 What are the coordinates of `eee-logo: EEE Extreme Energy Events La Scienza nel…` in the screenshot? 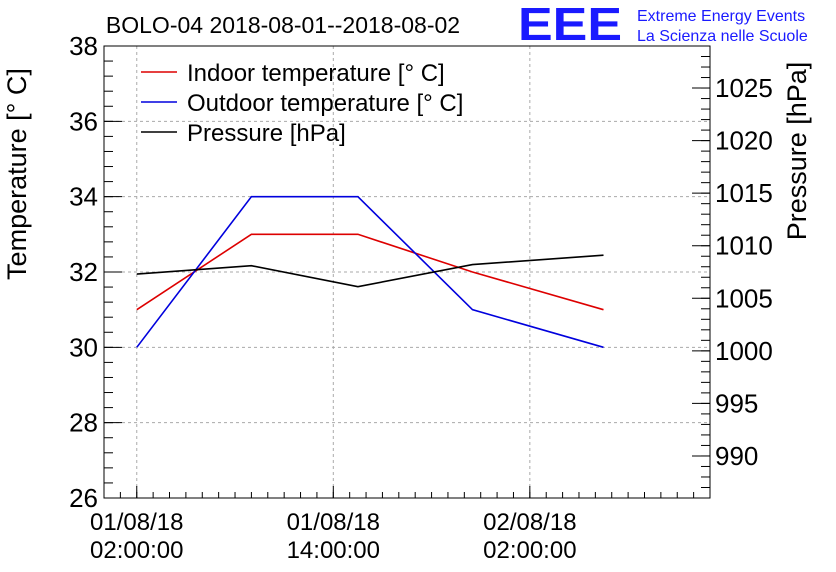 It's located at (663, 25).